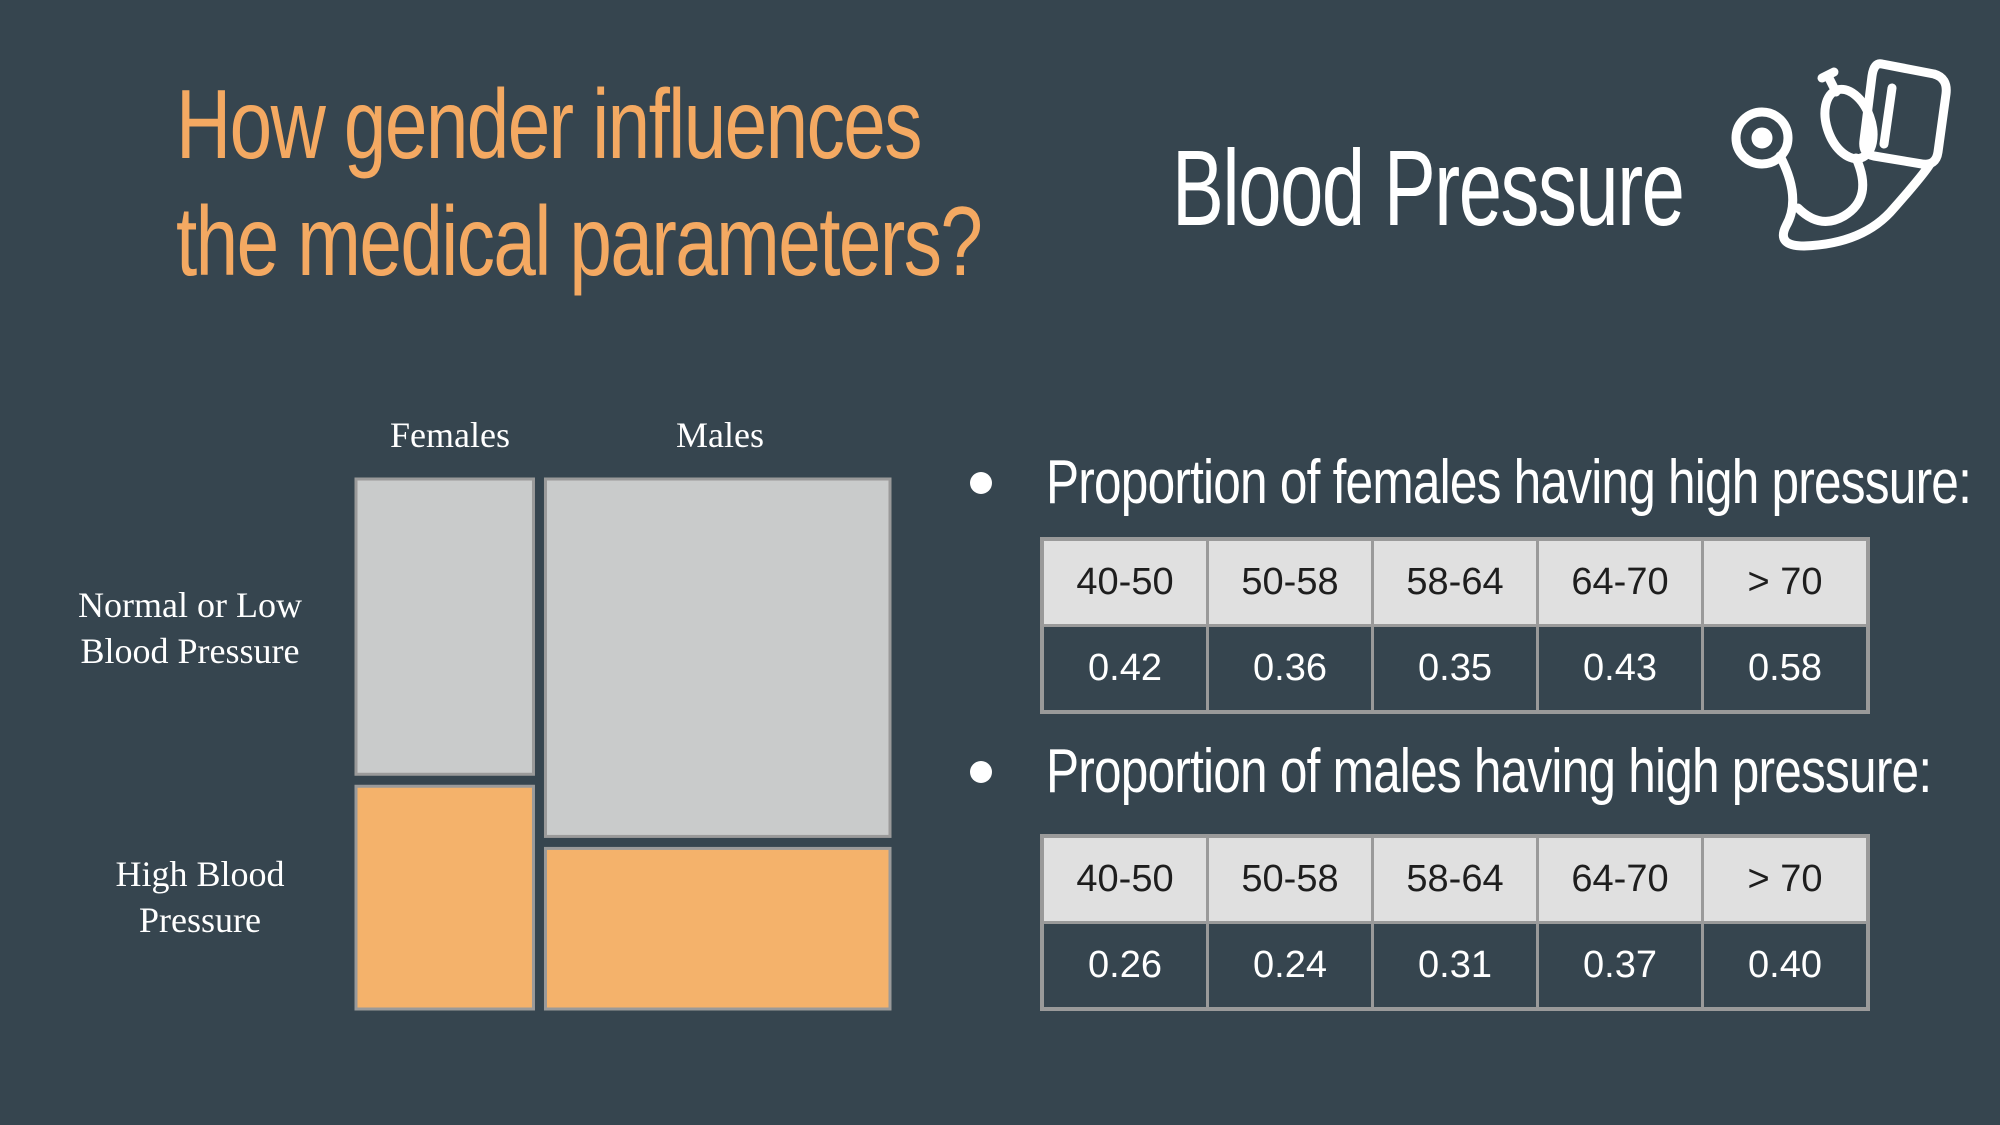  Describe the element at coordinates (1124, 669) in the screenshot. I see `table-cell: 0.42` at that location.